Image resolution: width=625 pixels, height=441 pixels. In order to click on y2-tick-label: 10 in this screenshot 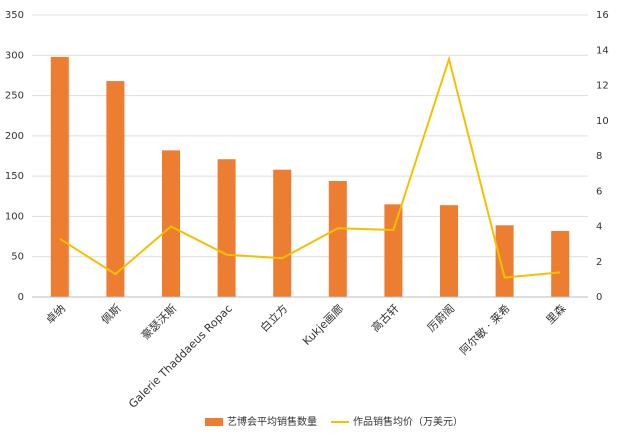, I will do `click(602, 121)`.